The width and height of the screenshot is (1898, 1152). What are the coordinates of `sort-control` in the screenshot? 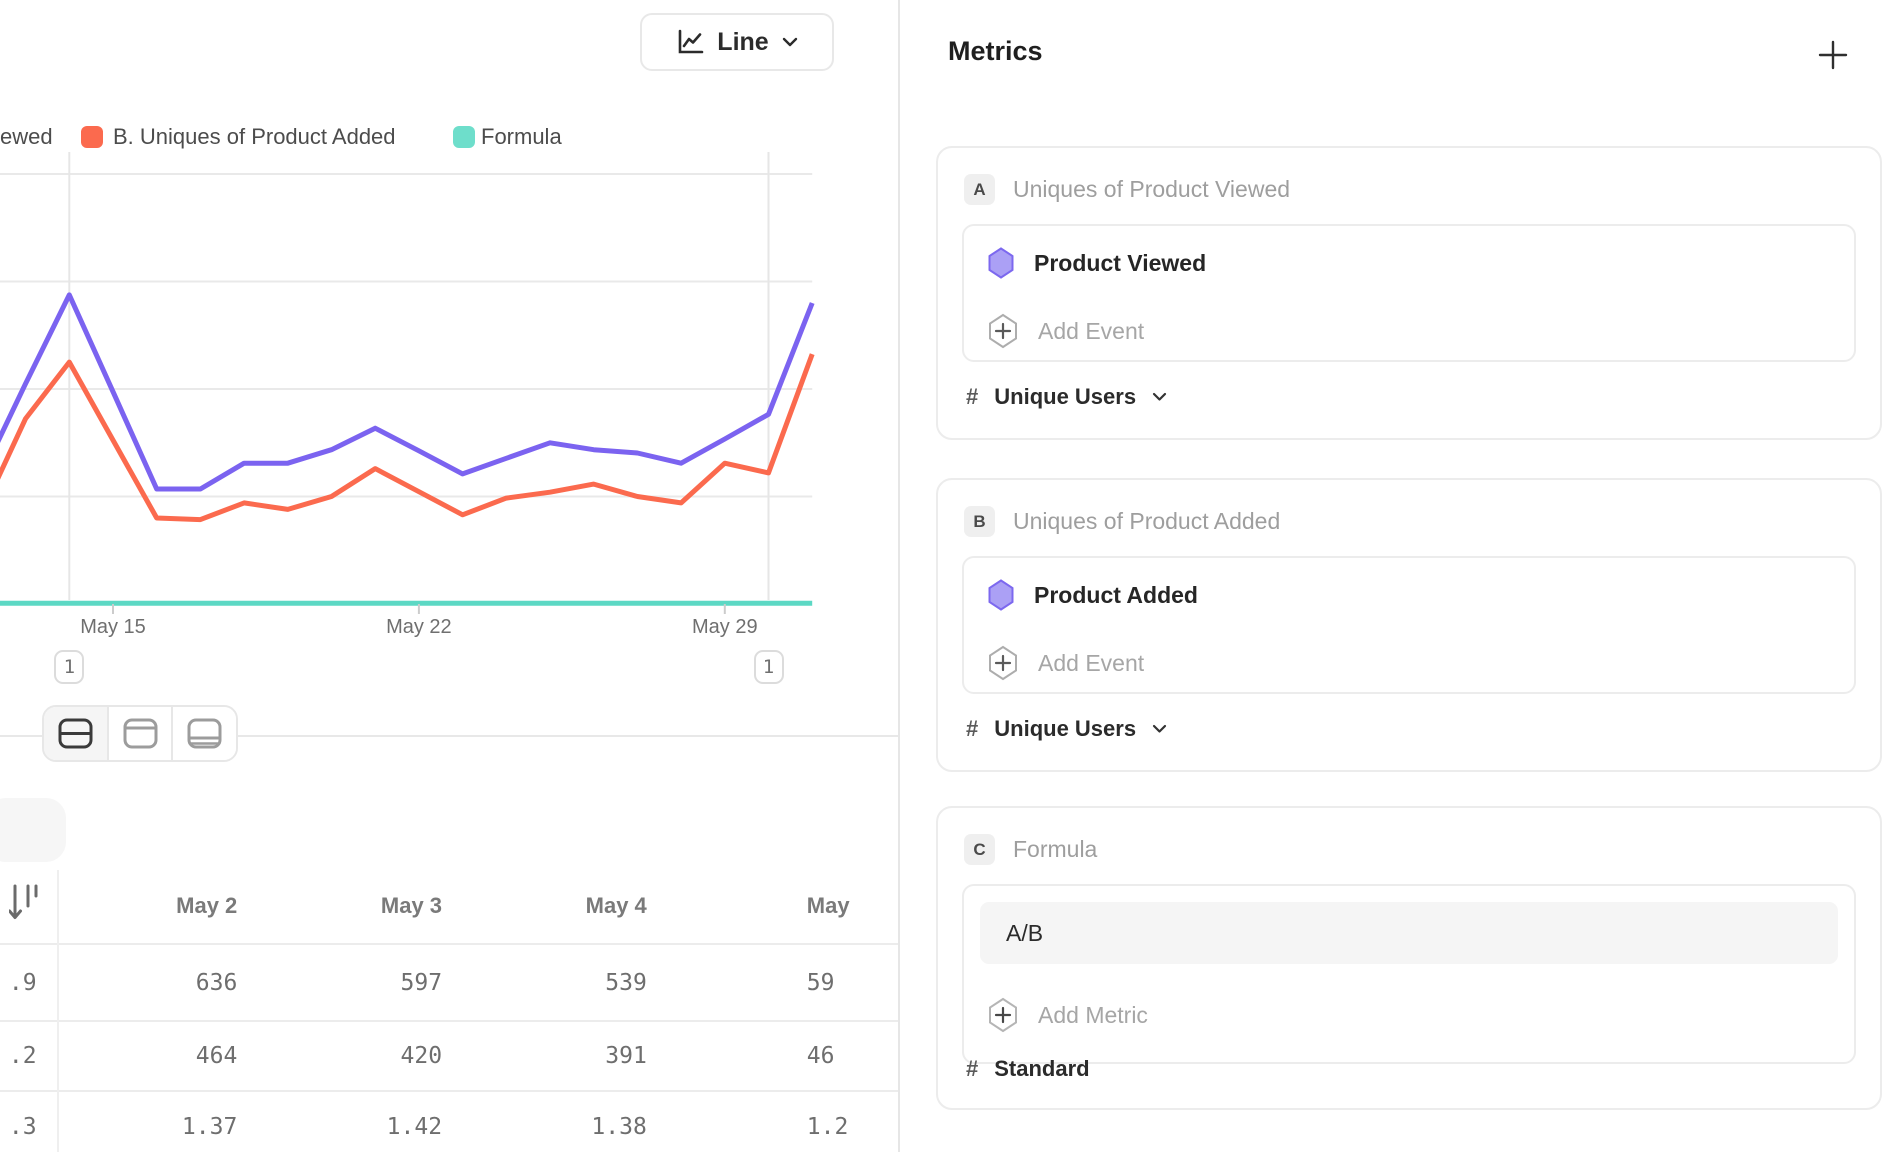 It's located at (27, 906).